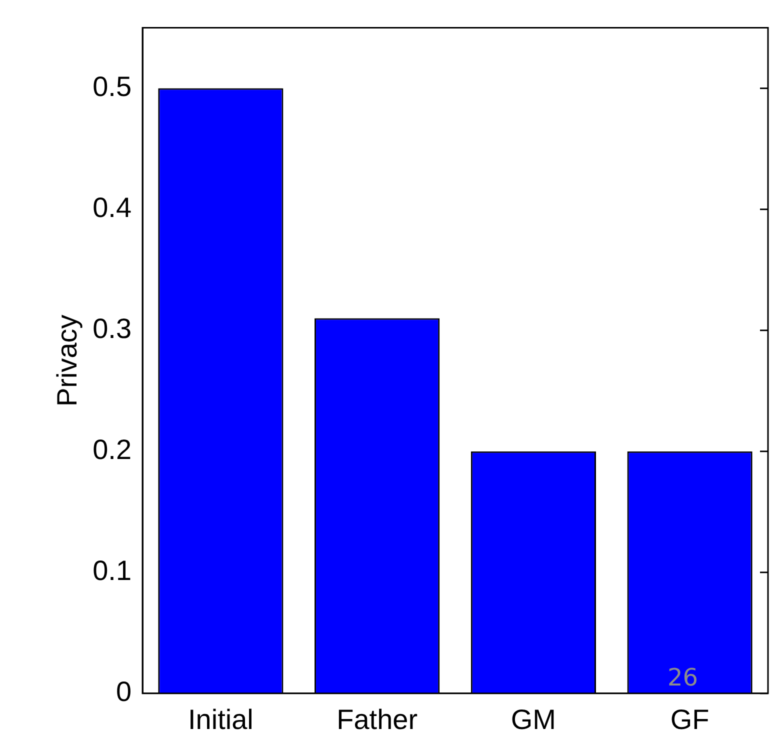 Image resolution: width=778 pixels, height=749 pixels. What do you see at coordinates (221, 719) in the screenshot?
I see `x-tick-label: Initial` at bounding box center [221, 719].